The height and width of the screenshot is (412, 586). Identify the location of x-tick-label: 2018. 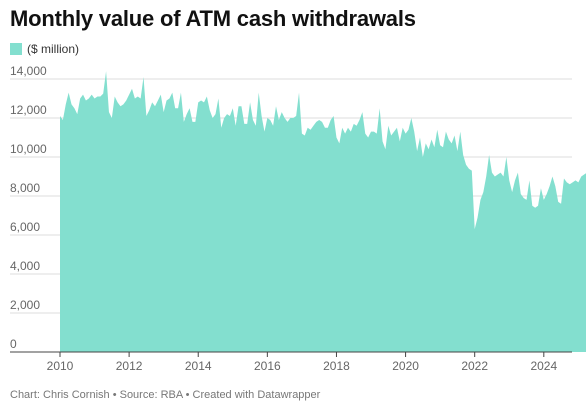
(336, 366).